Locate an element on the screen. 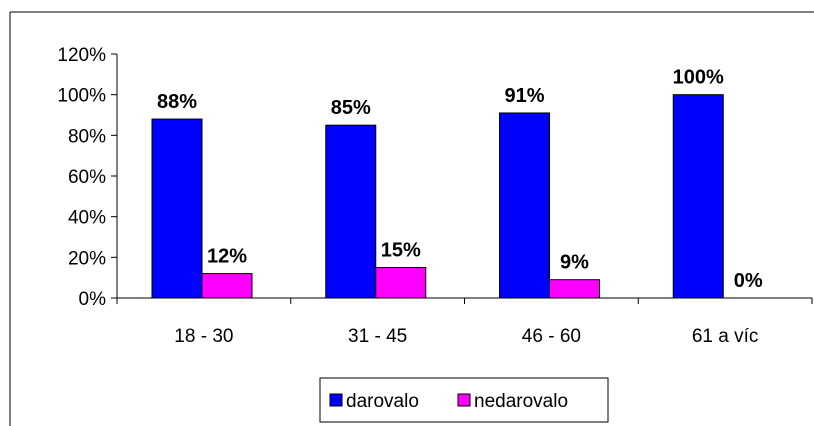 This screenshot has height=426, width=814. y-tick-label: 0% is located at coordinates (93, 299).